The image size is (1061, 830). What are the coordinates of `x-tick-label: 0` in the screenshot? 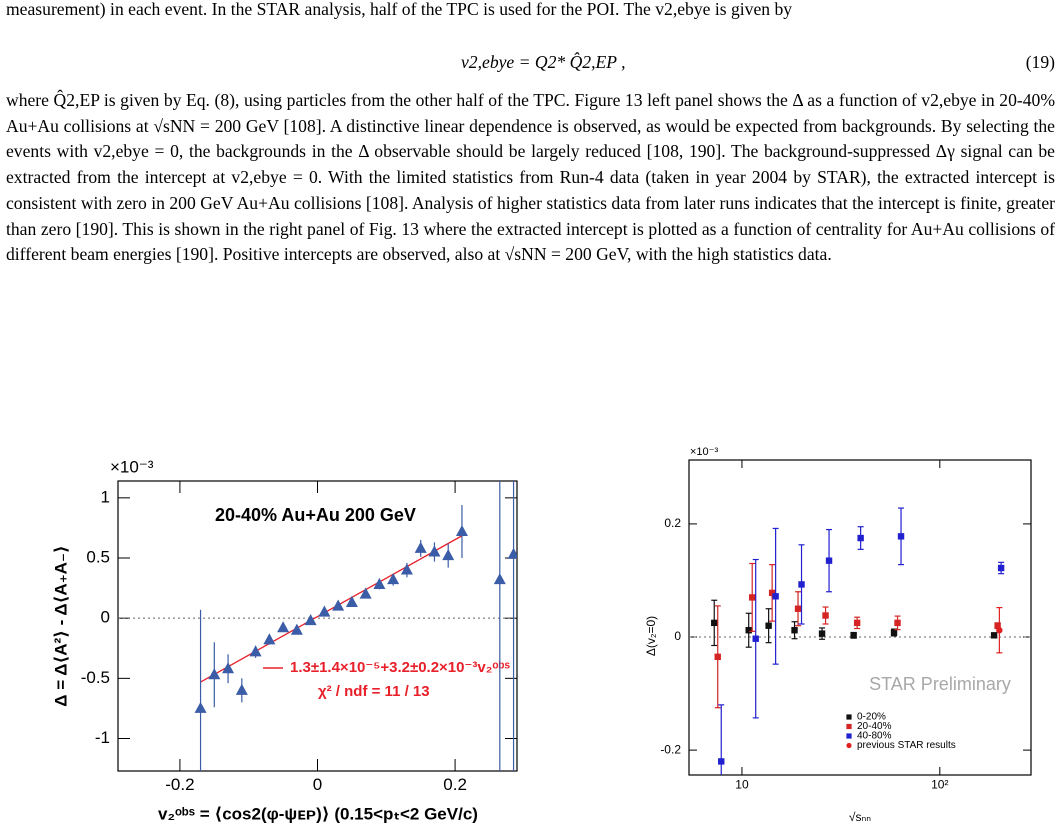 It's located at (317, 784).